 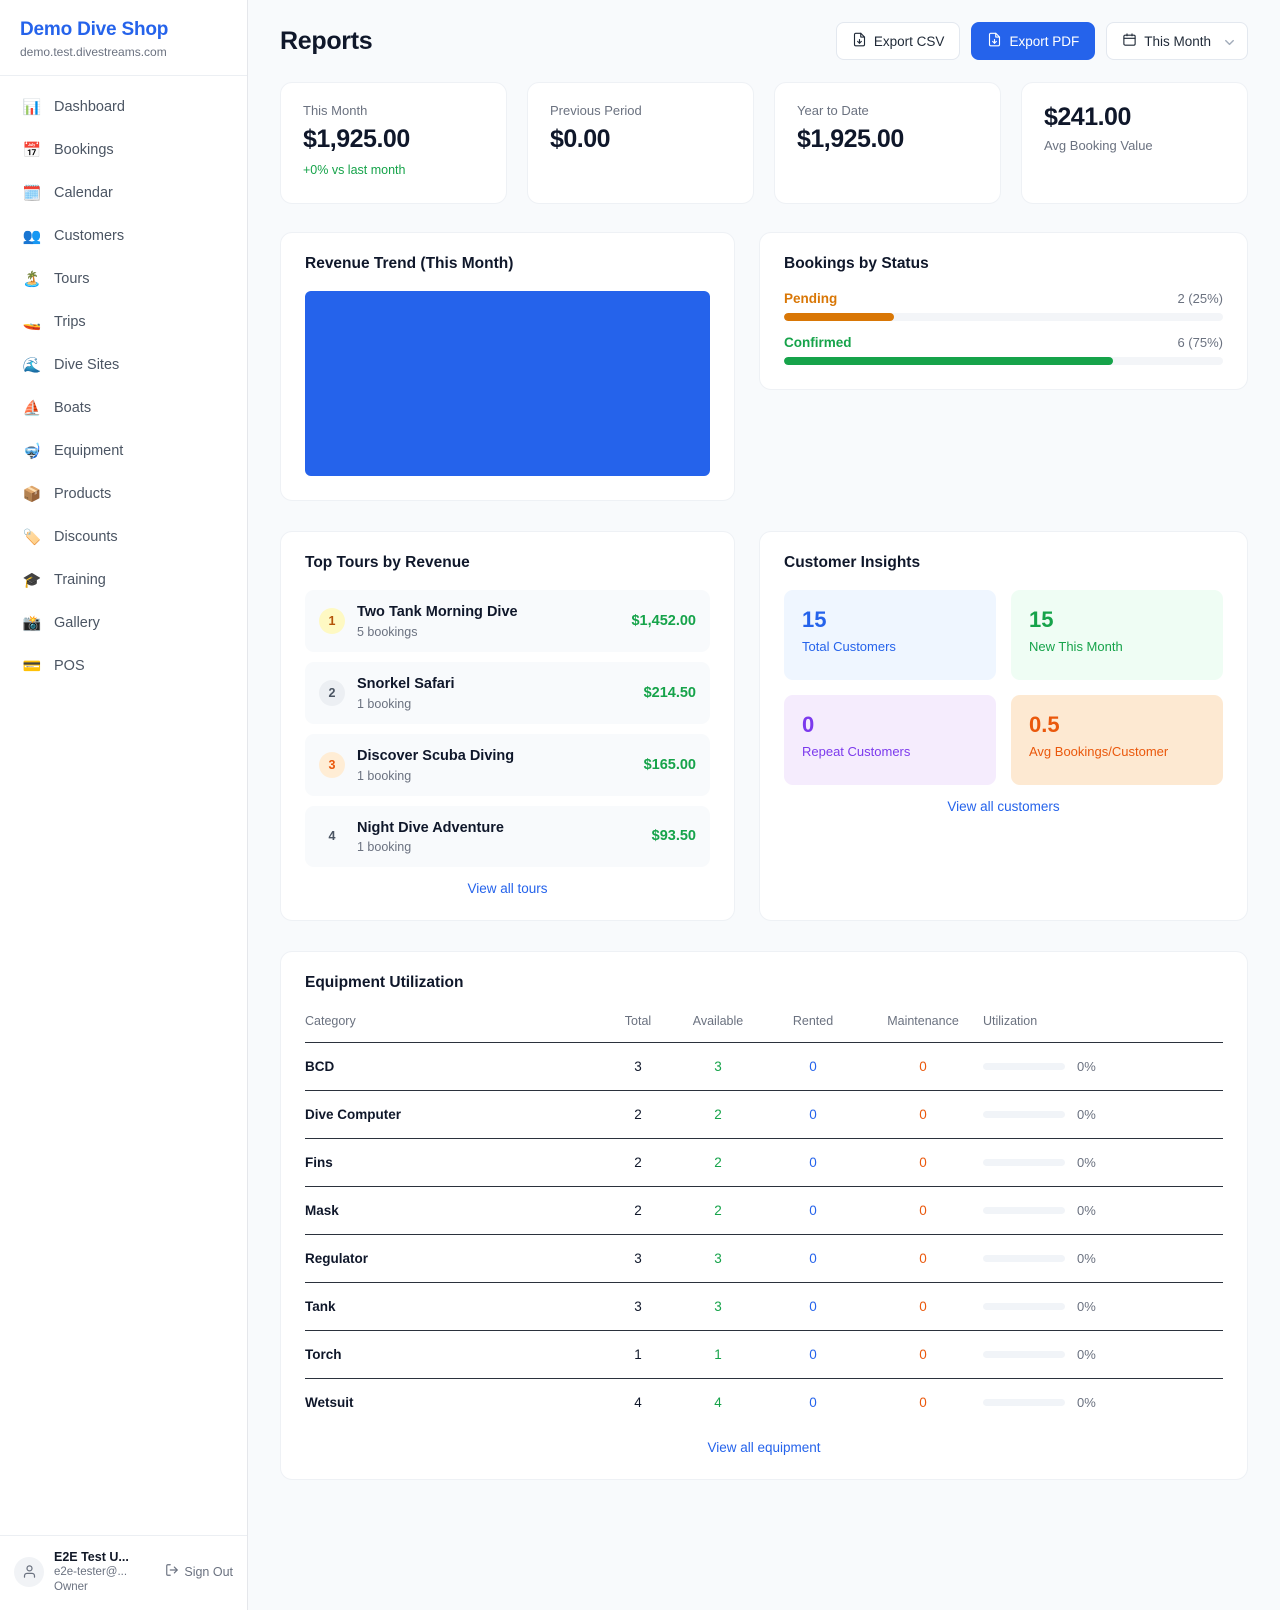 I want to click on kpi-value: $1,925.00, so click(x=356, y=139).